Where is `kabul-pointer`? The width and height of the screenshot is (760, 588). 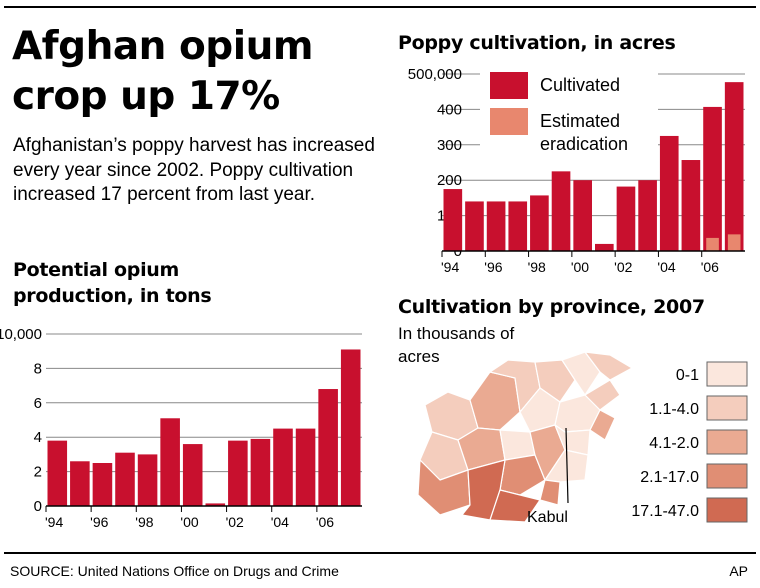 kabul-pointer is located at coordinates (567, 465).